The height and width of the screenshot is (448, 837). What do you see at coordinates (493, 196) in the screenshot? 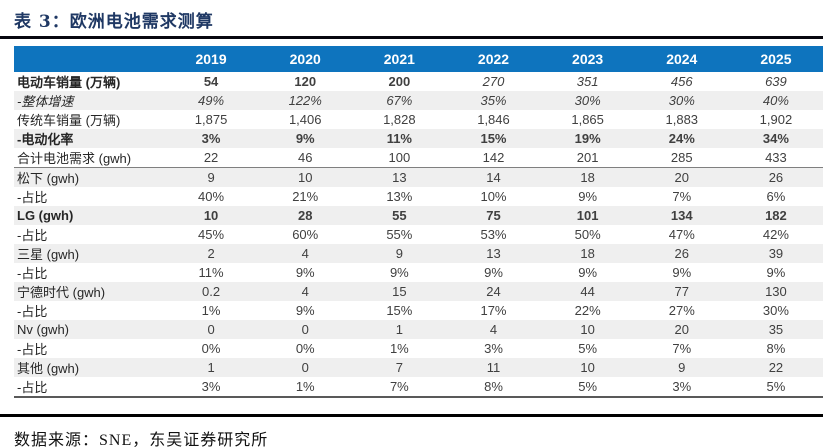
I see `value-cell: 10%` at bounding box center [493, 196].